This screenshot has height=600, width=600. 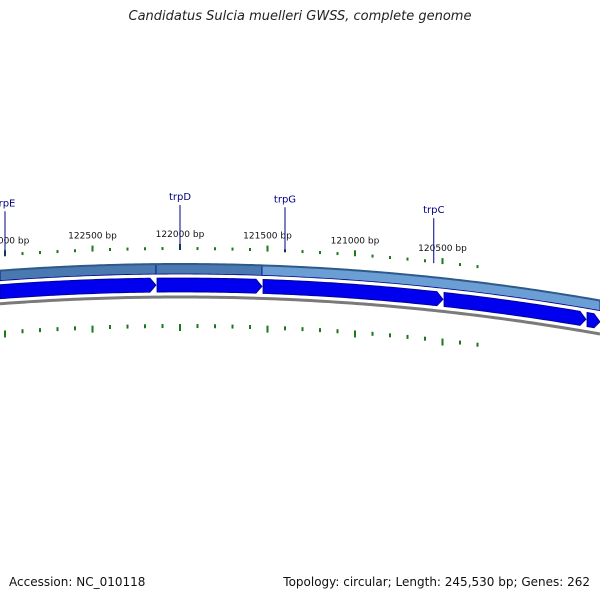 I want to click on scale-ticks-inner, so click(x=241, y=335).